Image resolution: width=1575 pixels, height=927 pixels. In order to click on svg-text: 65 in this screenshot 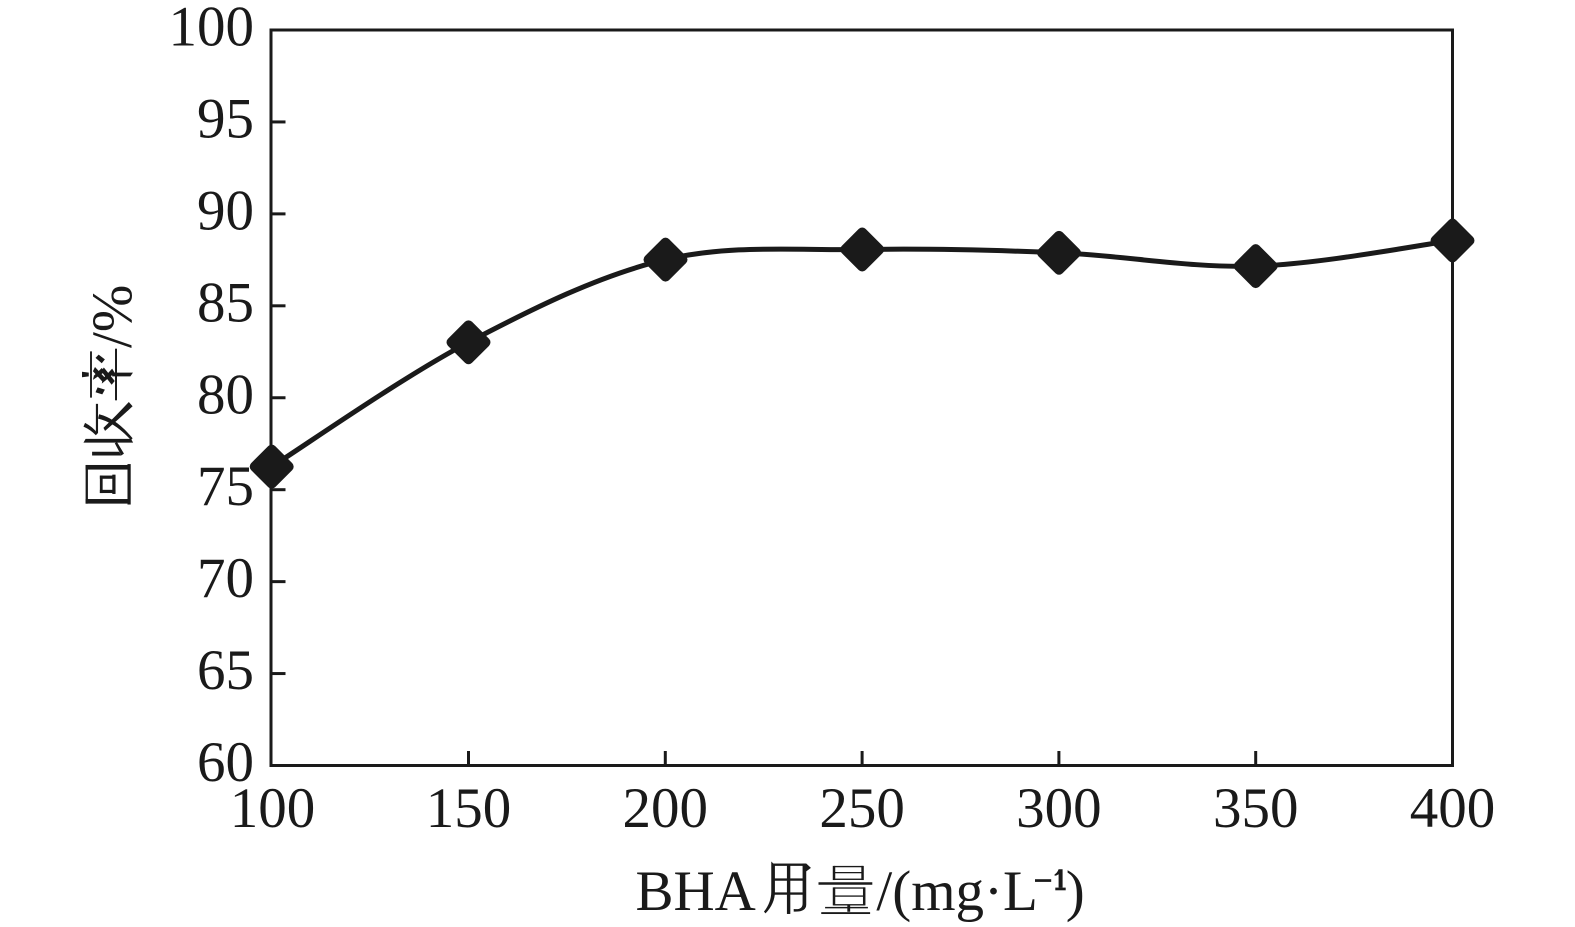, I will do `click(225, 670)`.